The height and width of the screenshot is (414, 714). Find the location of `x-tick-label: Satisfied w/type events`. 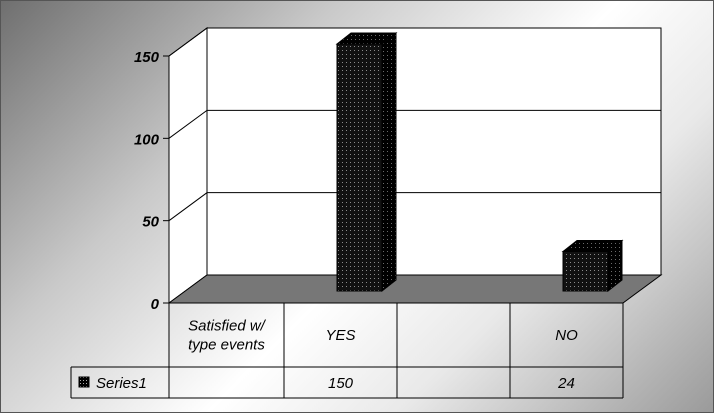

x-tick-label: Satisfied w/type events is located at coordinates (227, 336).